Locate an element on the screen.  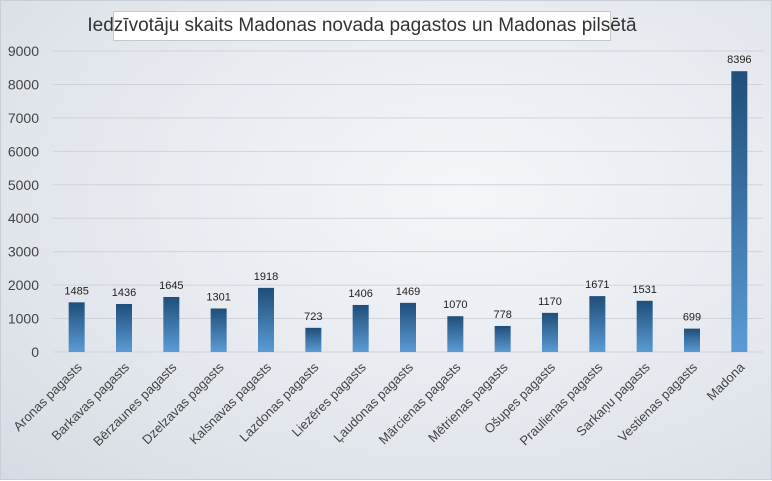
bar-value-label: 699 is located at coordinates (692, 318).